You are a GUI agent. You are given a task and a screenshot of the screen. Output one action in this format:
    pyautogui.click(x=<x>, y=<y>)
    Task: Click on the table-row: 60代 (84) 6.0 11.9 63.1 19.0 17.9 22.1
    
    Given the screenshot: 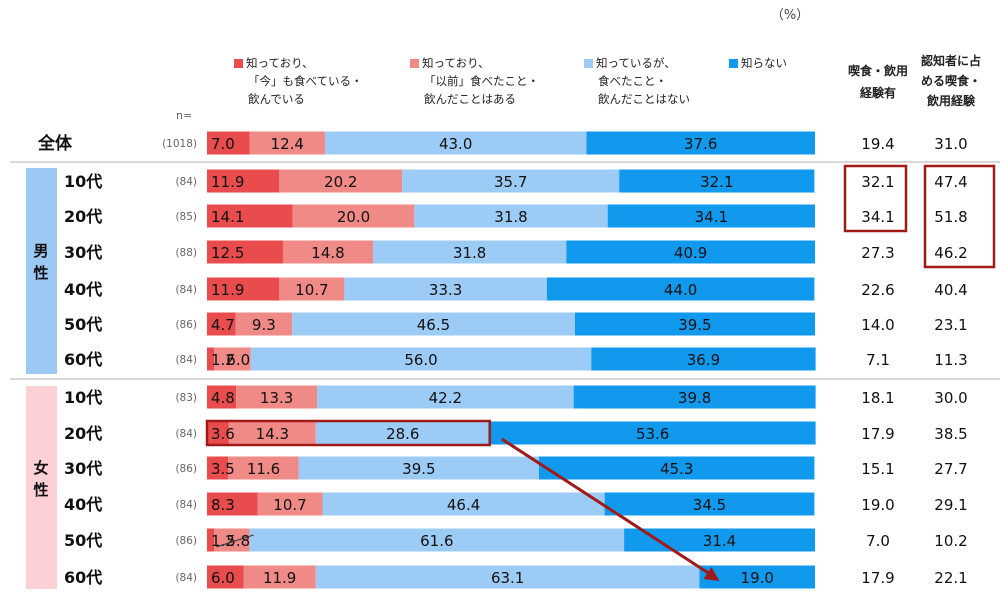 What is the action you would take?
    pyautogui.click(x=516, y=577)
    